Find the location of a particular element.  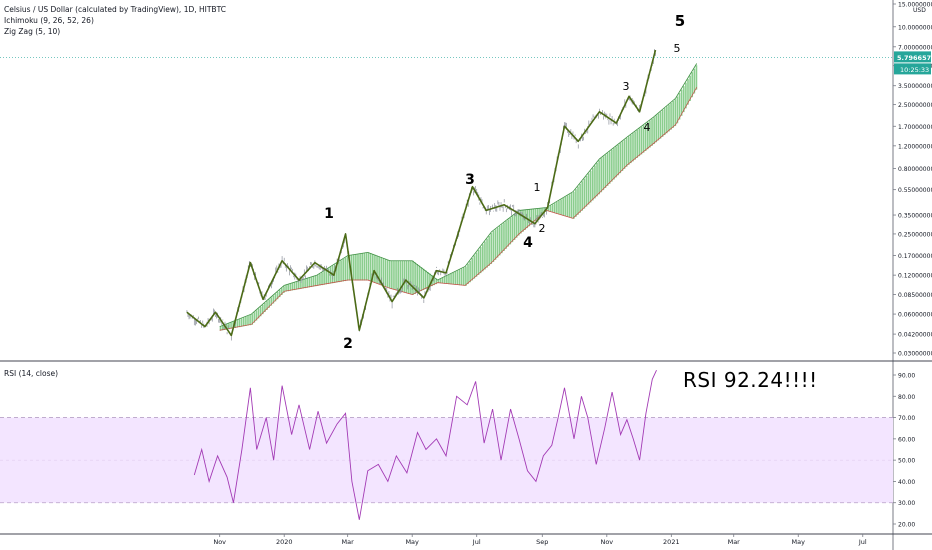

time-tick-label: Nov is located at coordinates (219, 542).